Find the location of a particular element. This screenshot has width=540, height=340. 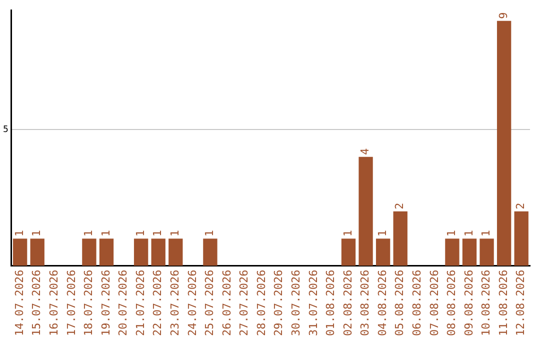

x-tick-label: 08.08.2026 is located at coordinates (451, 303).